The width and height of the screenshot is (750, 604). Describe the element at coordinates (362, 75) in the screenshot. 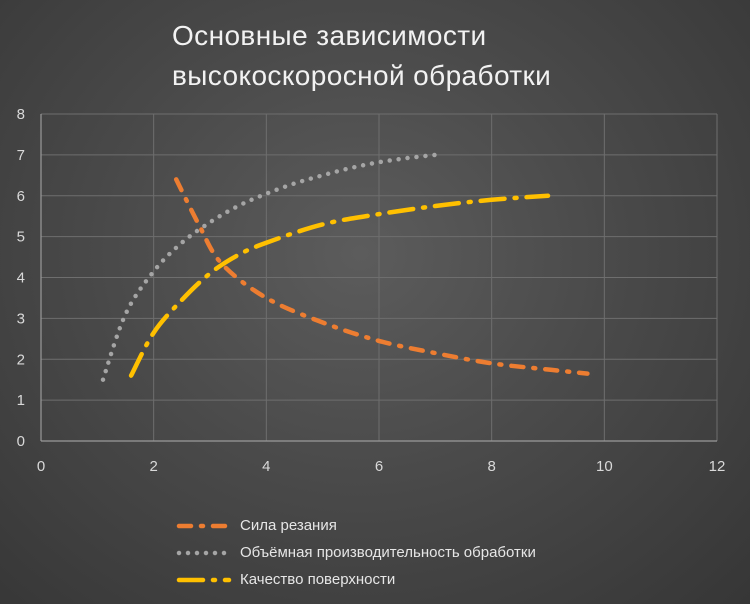

I see `chart-title-line-2: высокоскоросной обработки` at that location.